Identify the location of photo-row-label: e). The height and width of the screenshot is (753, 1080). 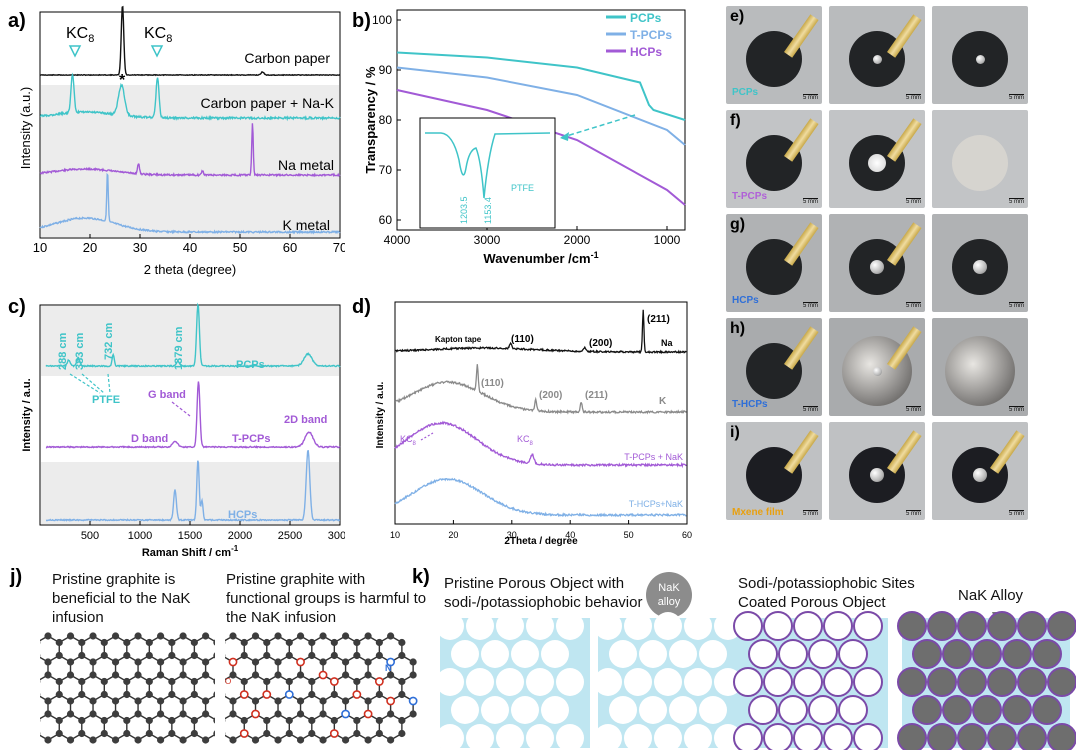
(737, 16).